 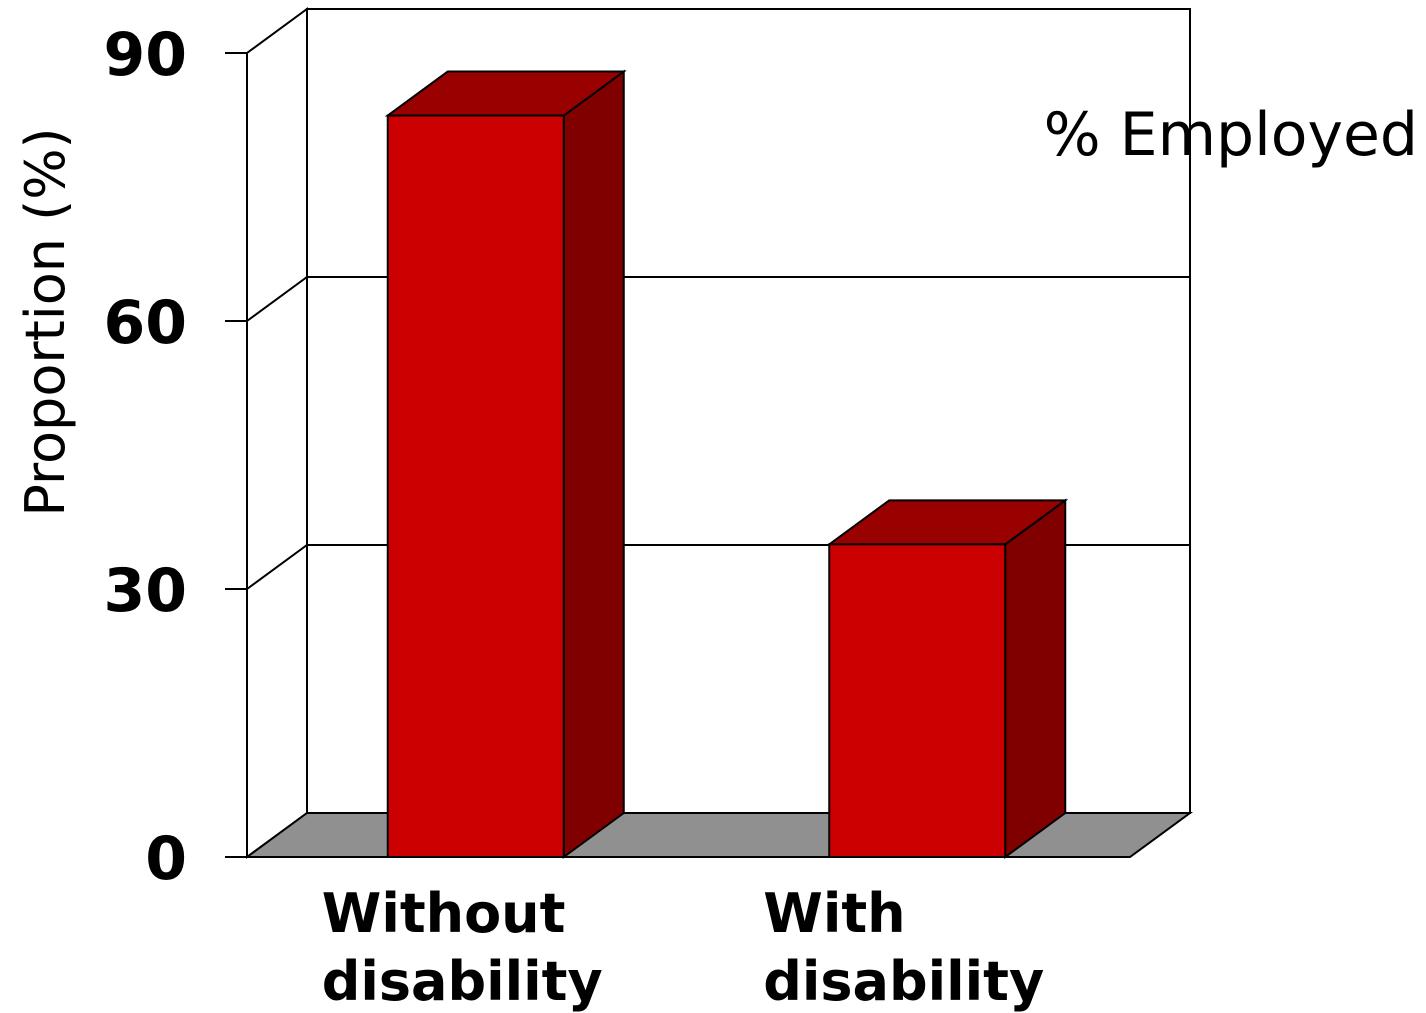 What do you see at coordinates (462, 947) in the screenshot?
I see `x-tick-label: Without disability` at bounding box center [462, 947].